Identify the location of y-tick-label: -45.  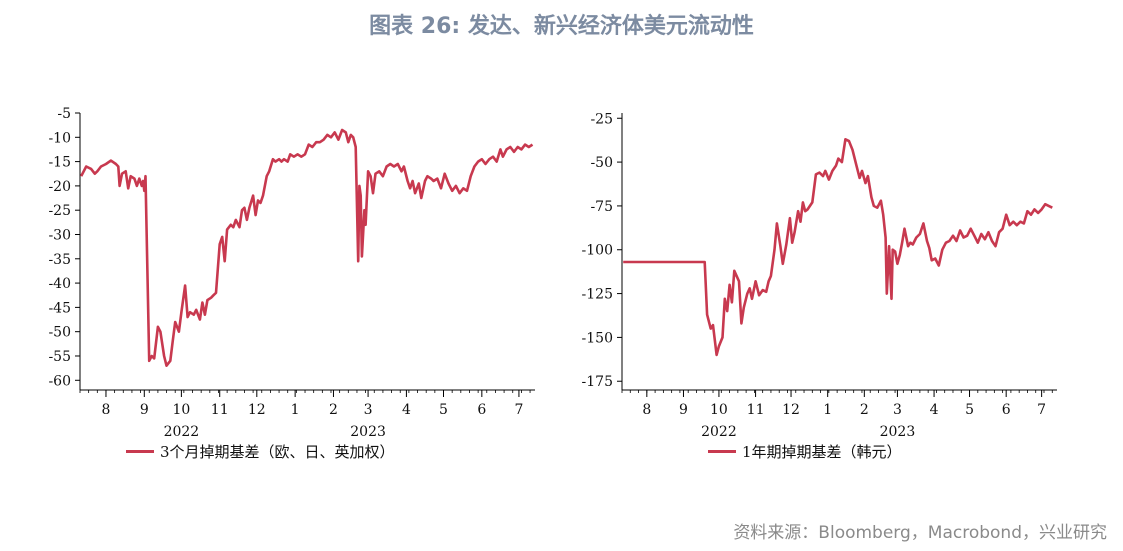
(59, 308).